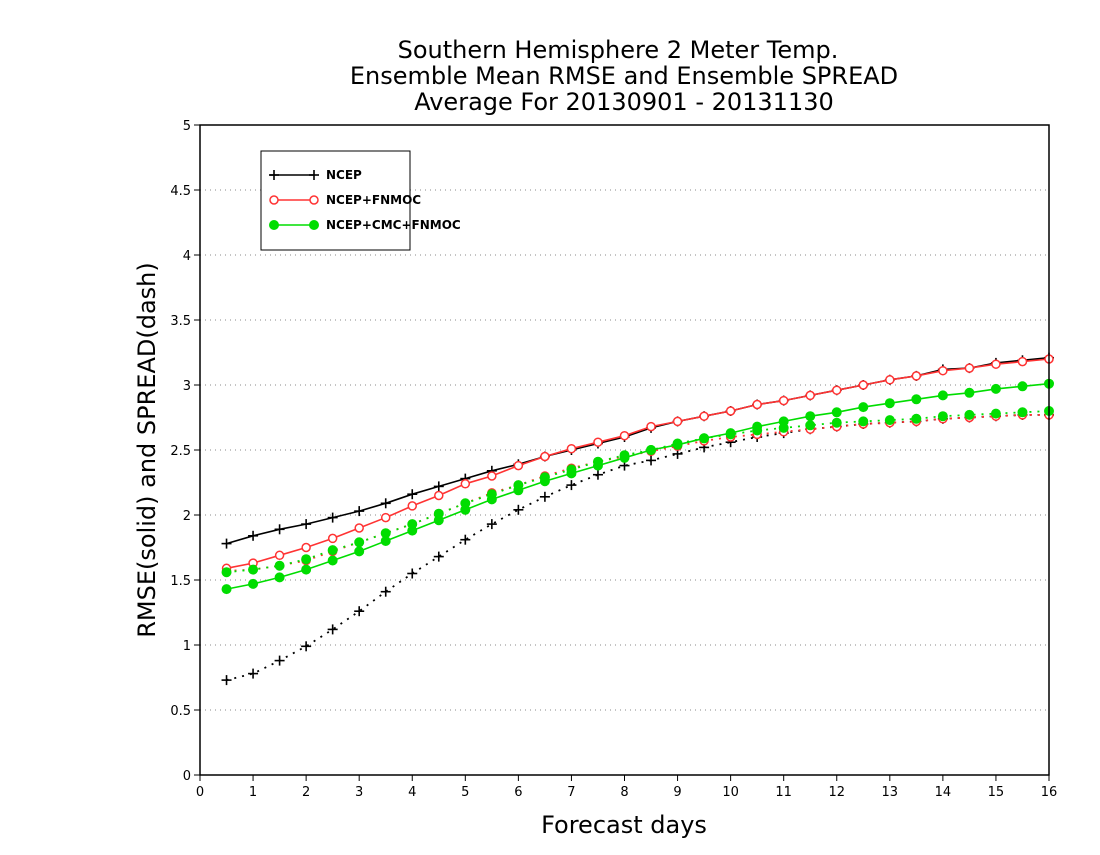 Image resolution: width=1100 pixels, height=855 pixels. Describe the element at coordinates (180, 581) in the screenshot. I see `y-tick-label: 1.5` at that location.